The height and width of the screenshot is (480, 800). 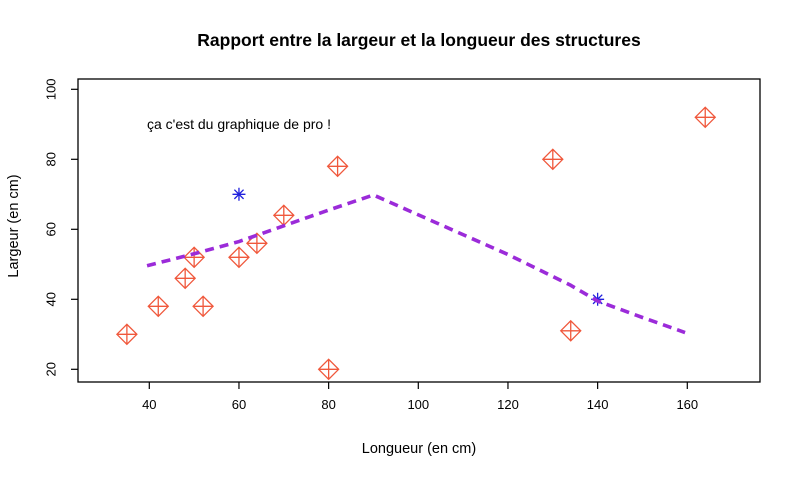 I want to click on x-tick-label: 80, so click(x=328, y=404).